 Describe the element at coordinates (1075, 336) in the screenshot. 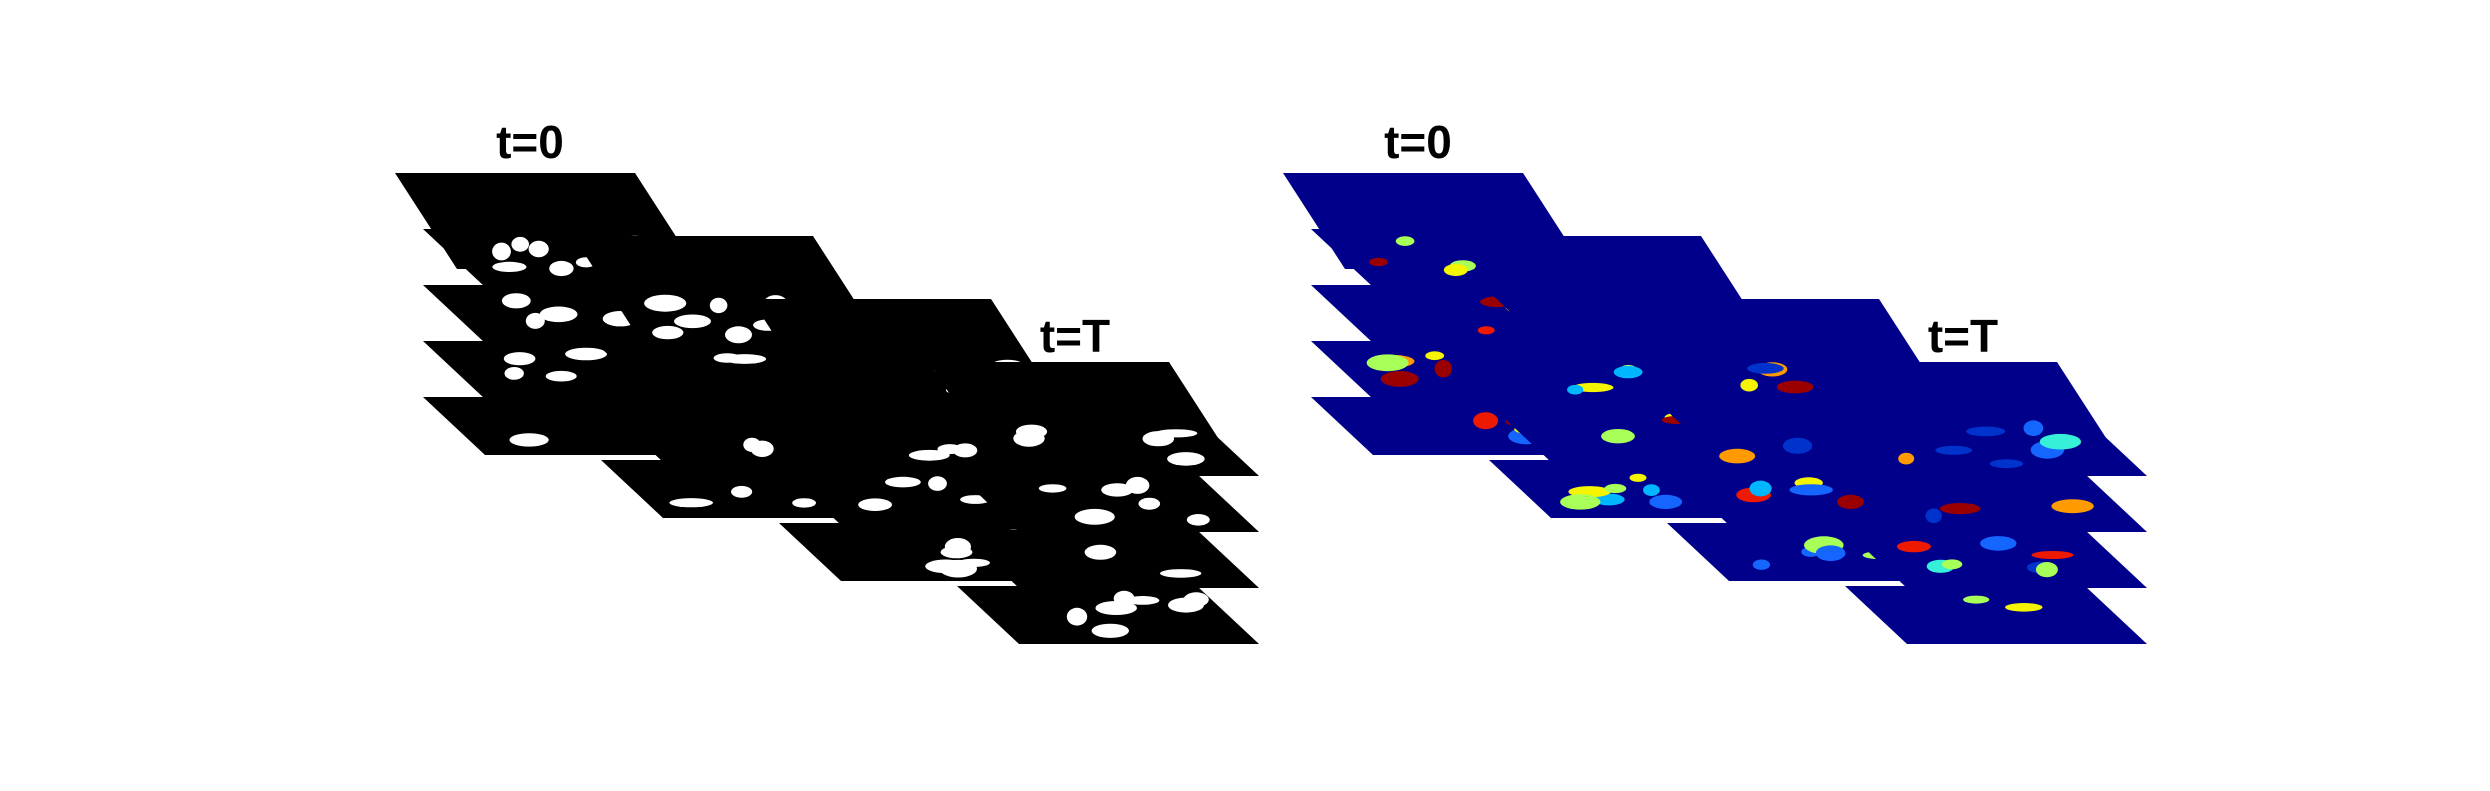

I see `left-panel-end-label: t=T` at that location.